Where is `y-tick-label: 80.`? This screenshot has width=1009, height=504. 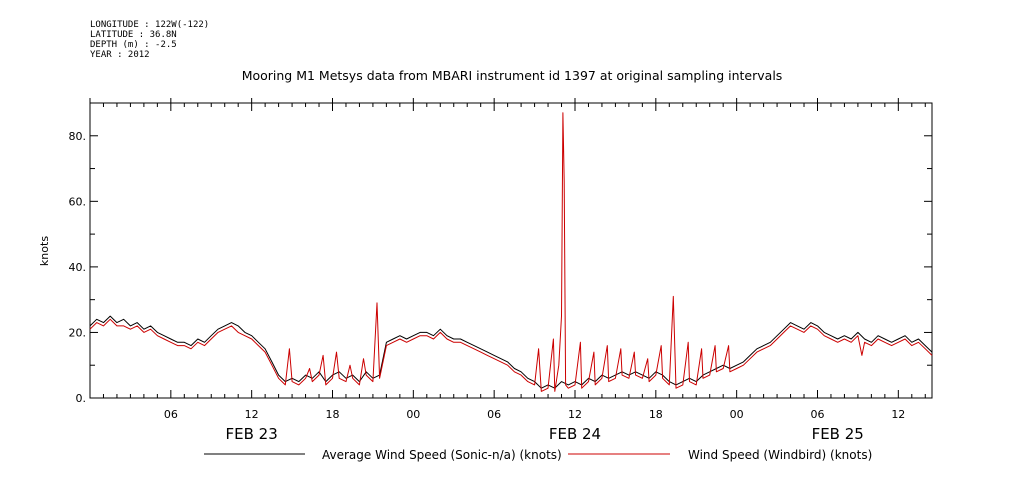
y-tick-label: 80. is located at coordinates (78, 136).